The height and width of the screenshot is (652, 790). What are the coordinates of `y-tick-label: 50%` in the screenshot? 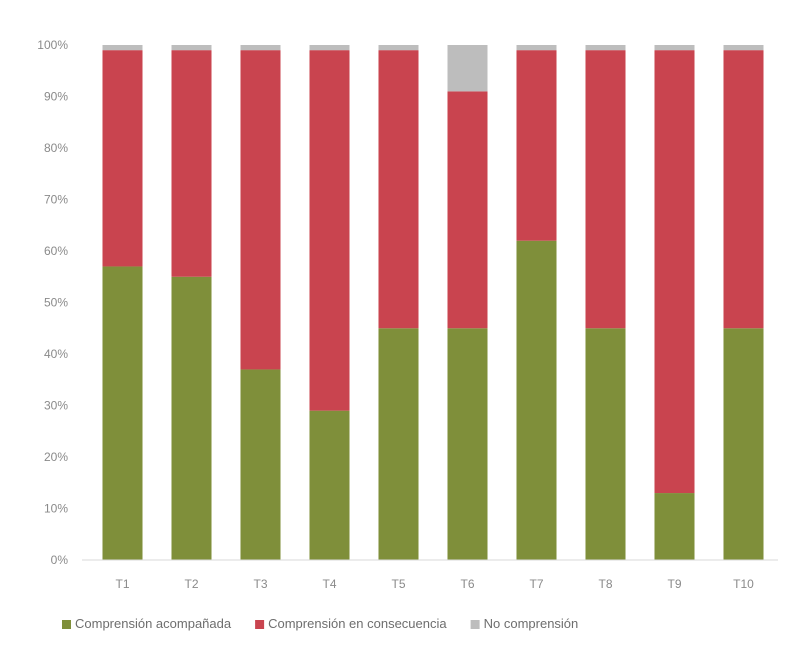 It's located at (56, 303).